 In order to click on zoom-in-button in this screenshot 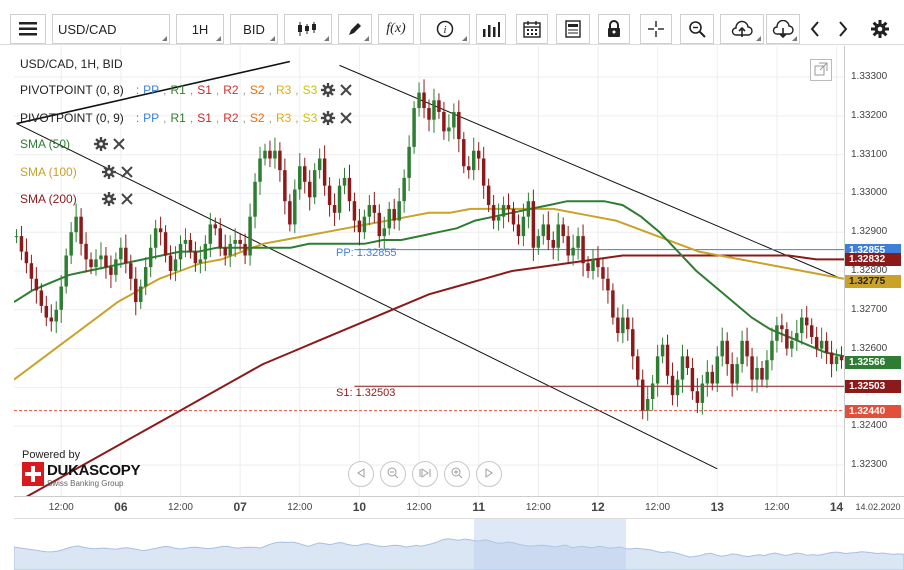, I will do `click(457, 474)`.